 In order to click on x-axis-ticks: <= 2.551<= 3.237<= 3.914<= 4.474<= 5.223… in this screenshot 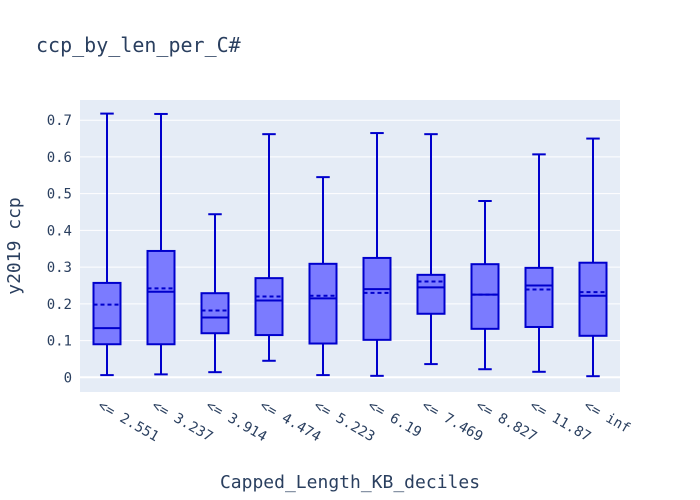, I will do `click(364, 422)`.